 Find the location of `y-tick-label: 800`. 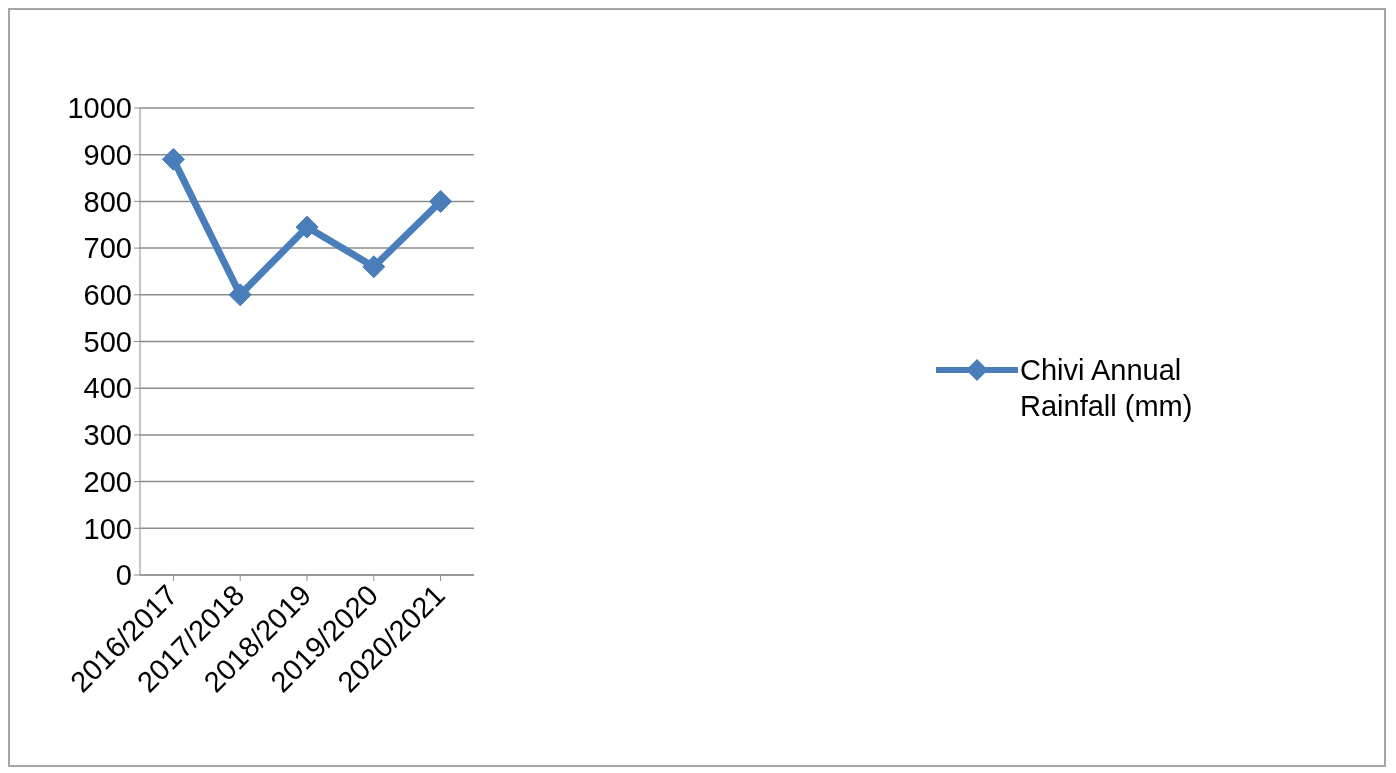

y-tick-label: 800 is located at coordinates (107, 201).